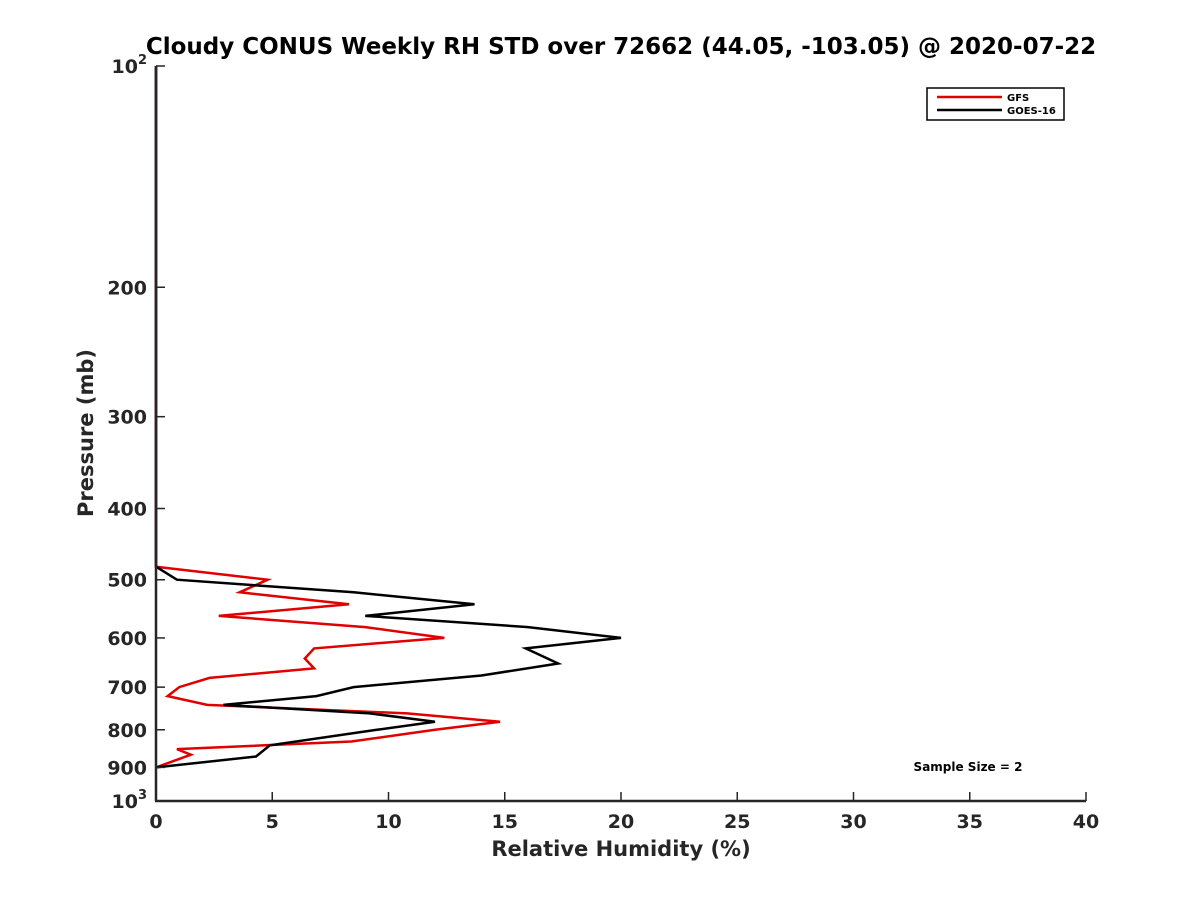  I want to click on y-tick-label: 400, so click(127, 510).